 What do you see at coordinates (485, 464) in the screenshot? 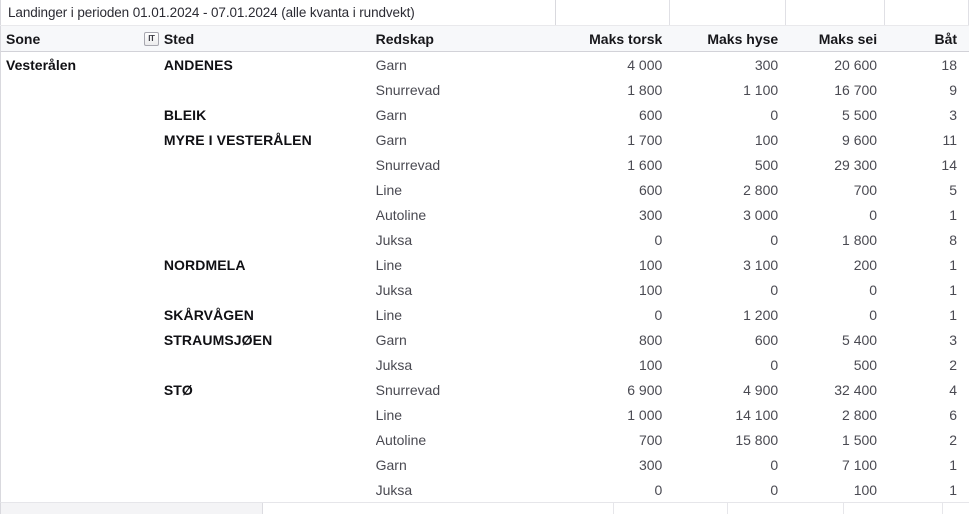
I see `table-row: Garn 300 0 7 100 1` at bounding box center [485, 464].